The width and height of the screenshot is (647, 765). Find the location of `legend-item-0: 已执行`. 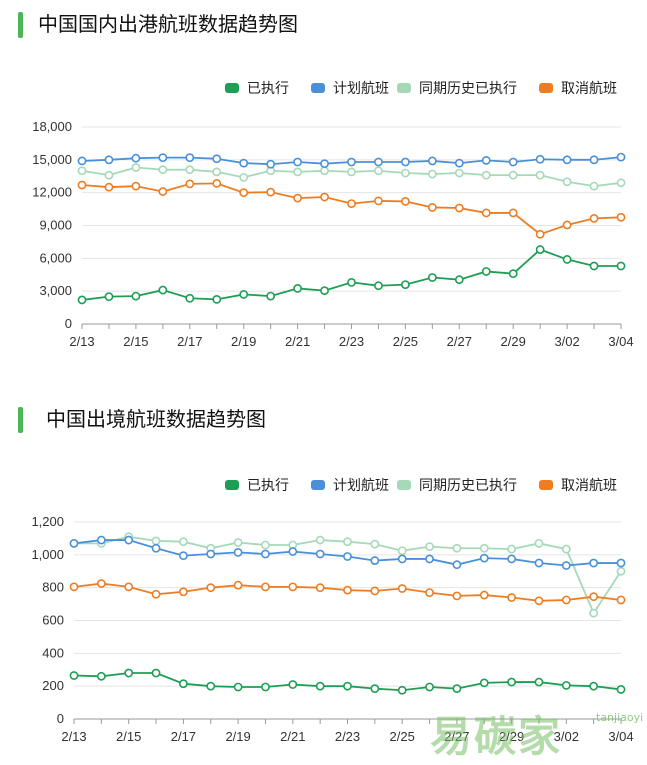

legend-item-0: 已执行 is located at coordinates (257, 485).